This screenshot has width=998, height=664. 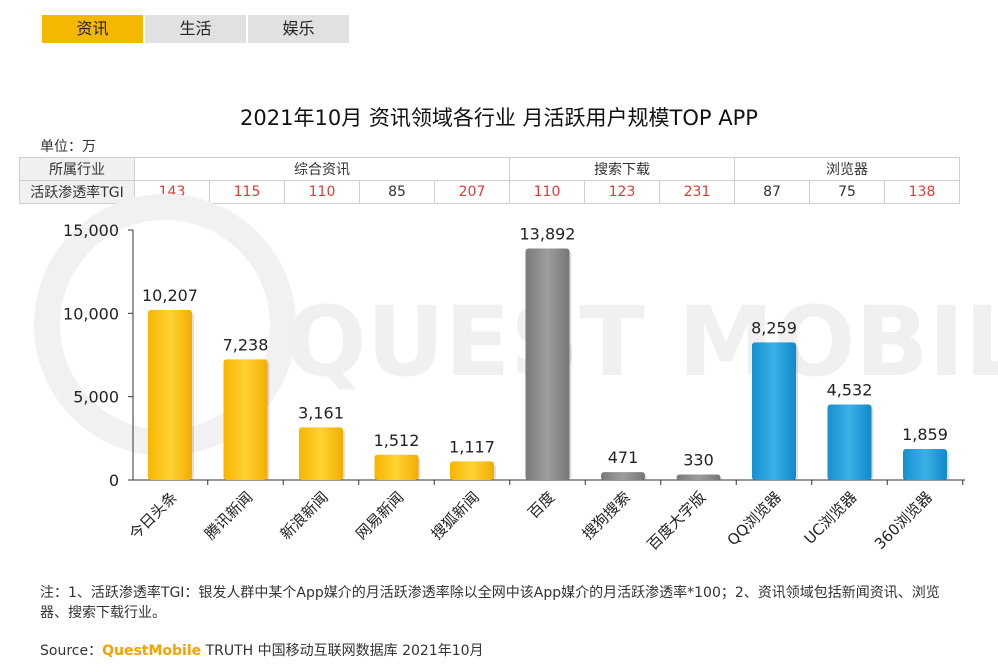 I want to click on y-tick-label: 0, so click(x=114, y=480).